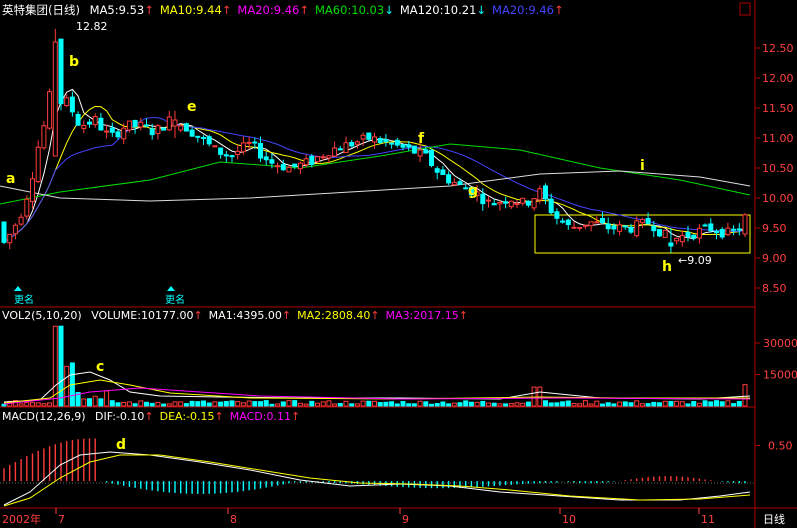 The image size is (797, 528). What do you see at coordinates (421, 139) in the screenshot?
I see `annotation-f: f` at bounding box center [421, 139].